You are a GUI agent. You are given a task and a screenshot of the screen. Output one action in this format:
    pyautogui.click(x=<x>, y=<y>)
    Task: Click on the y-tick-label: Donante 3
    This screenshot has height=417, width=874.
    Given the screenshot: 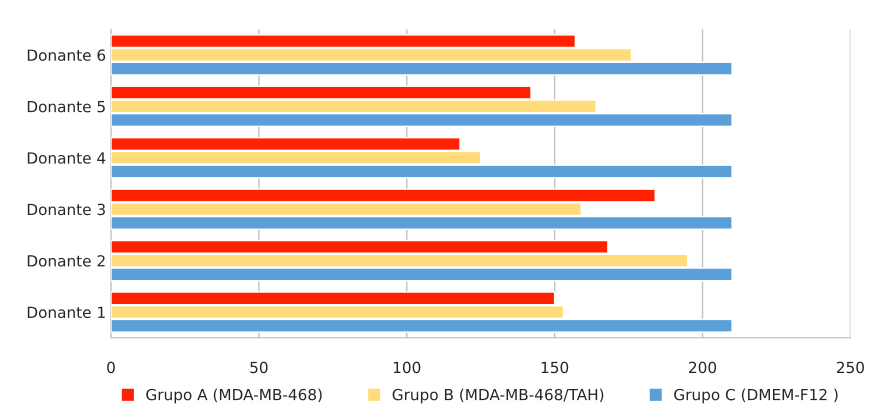 What is the action you would take?
    pyautogui.click(x=66, y=210)
    